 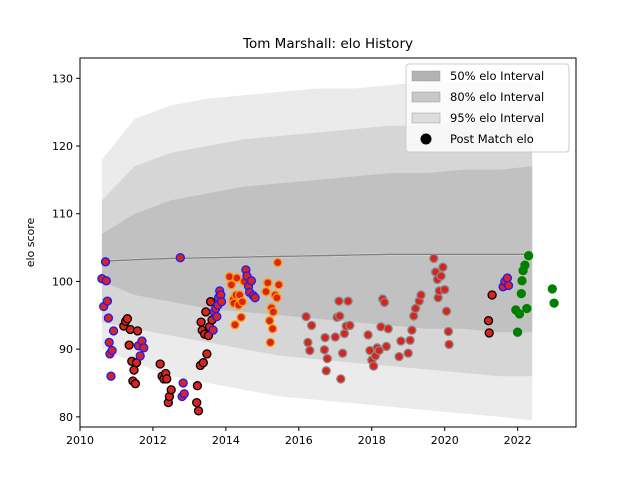 What do you see at coordinates (66, 349) in the screenshot?
I see `y-tick-label: 90` at bounding box center [66, 349].